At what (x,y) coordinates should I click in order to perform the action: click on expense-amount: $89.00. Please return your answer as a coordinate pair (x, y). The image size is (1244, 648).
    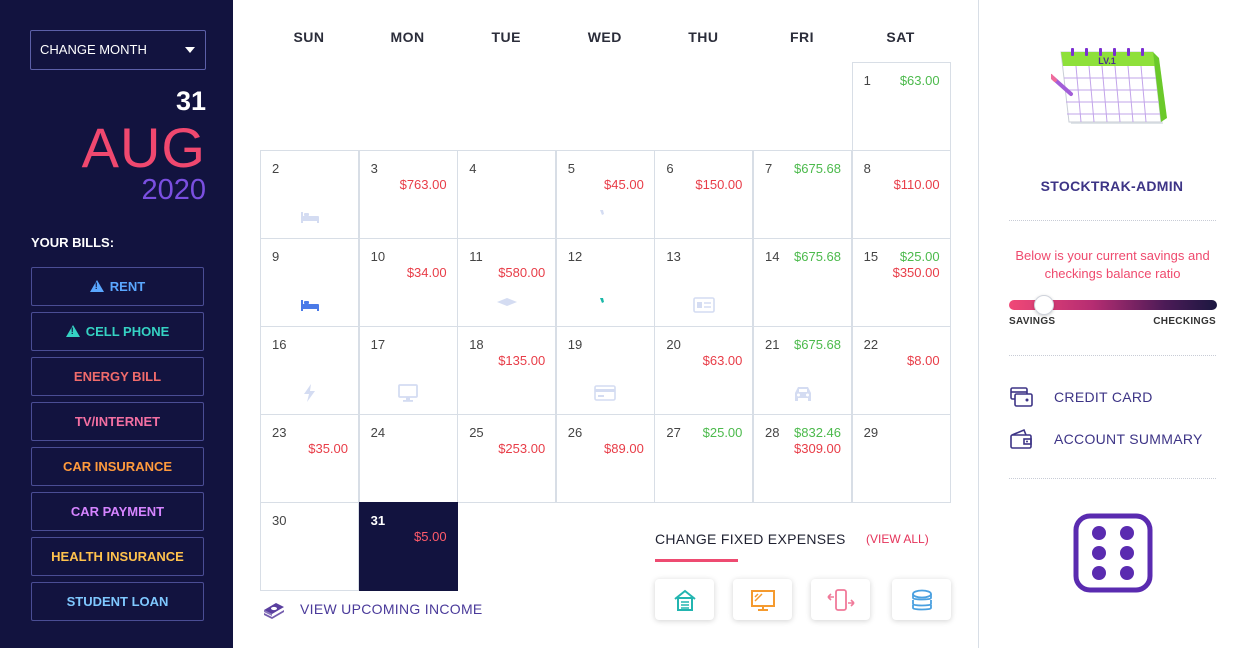
    Looking at the image, I should click on (624, 448).